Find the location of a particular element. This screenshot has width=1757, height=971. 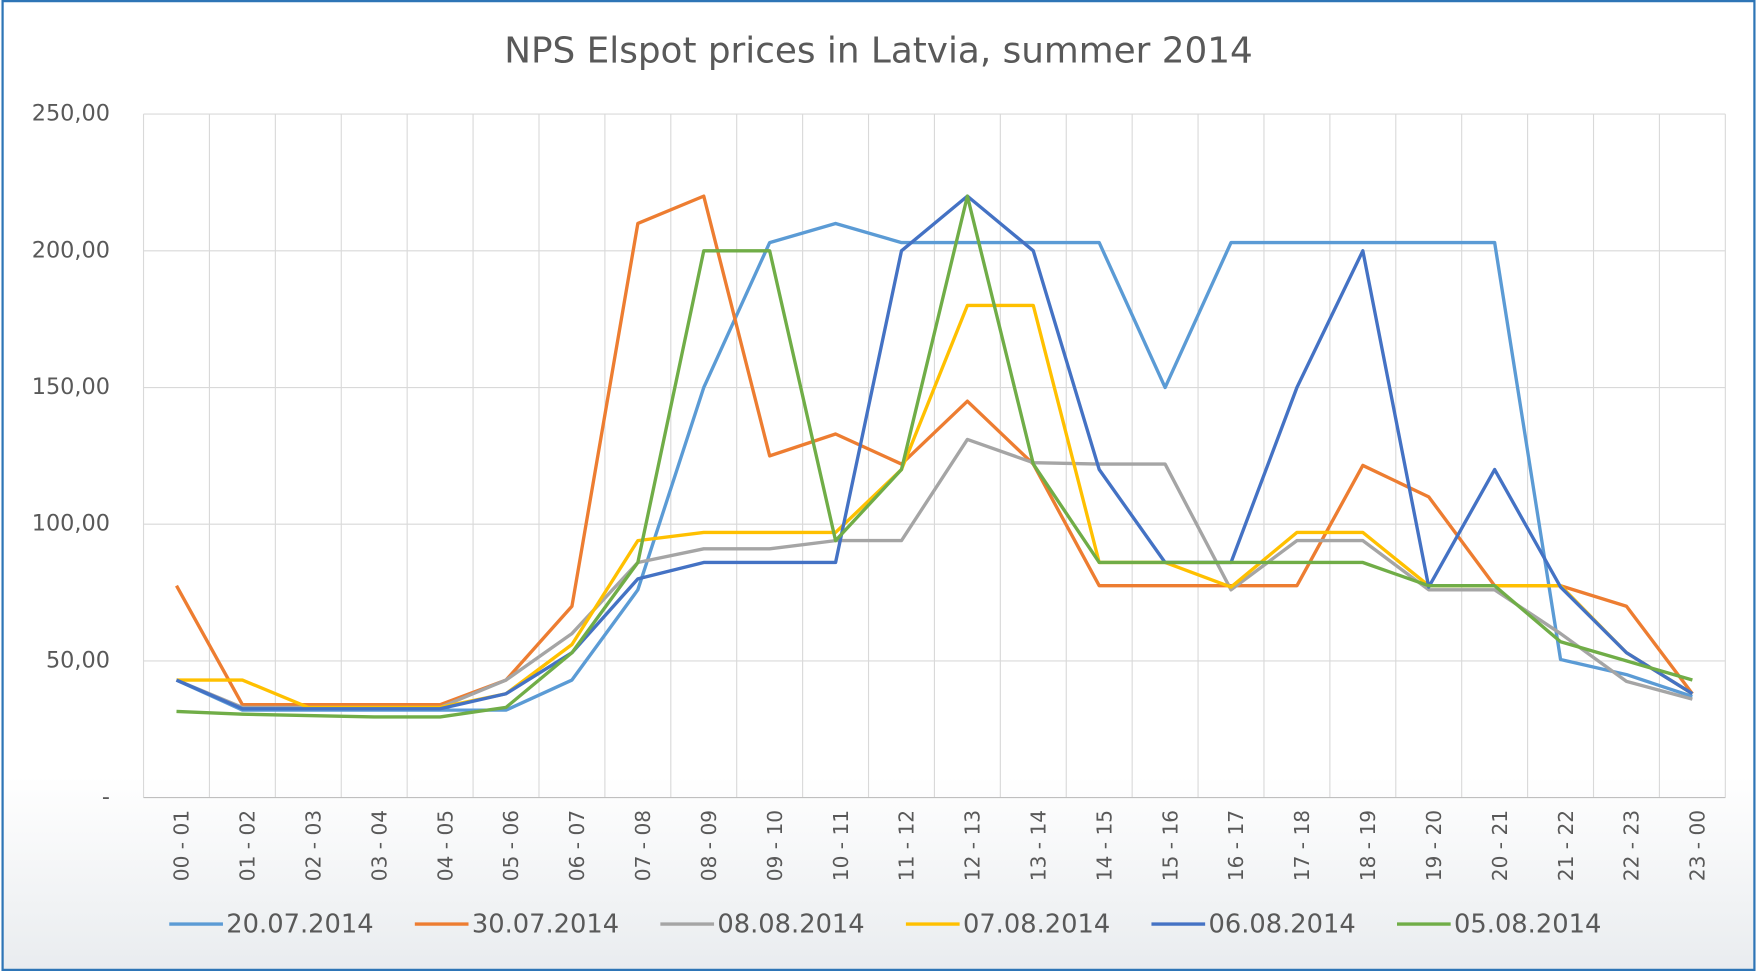

x-tick-label: 08 - 09 is located at coordinates (709, 845).